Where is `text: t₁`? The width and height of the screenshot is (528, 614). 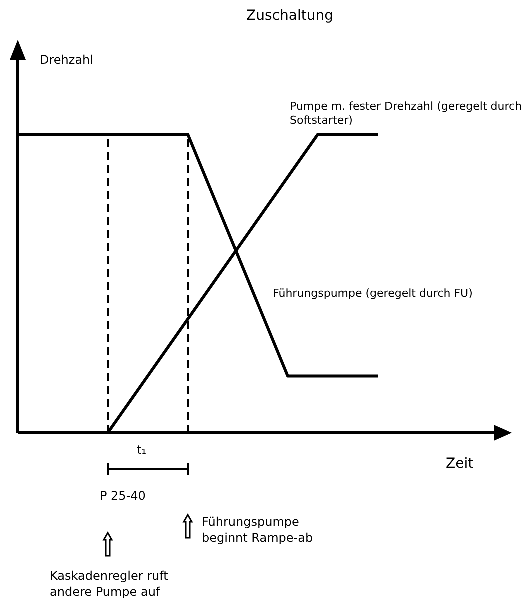 text: t₁ is located at coordinates (142, 450).